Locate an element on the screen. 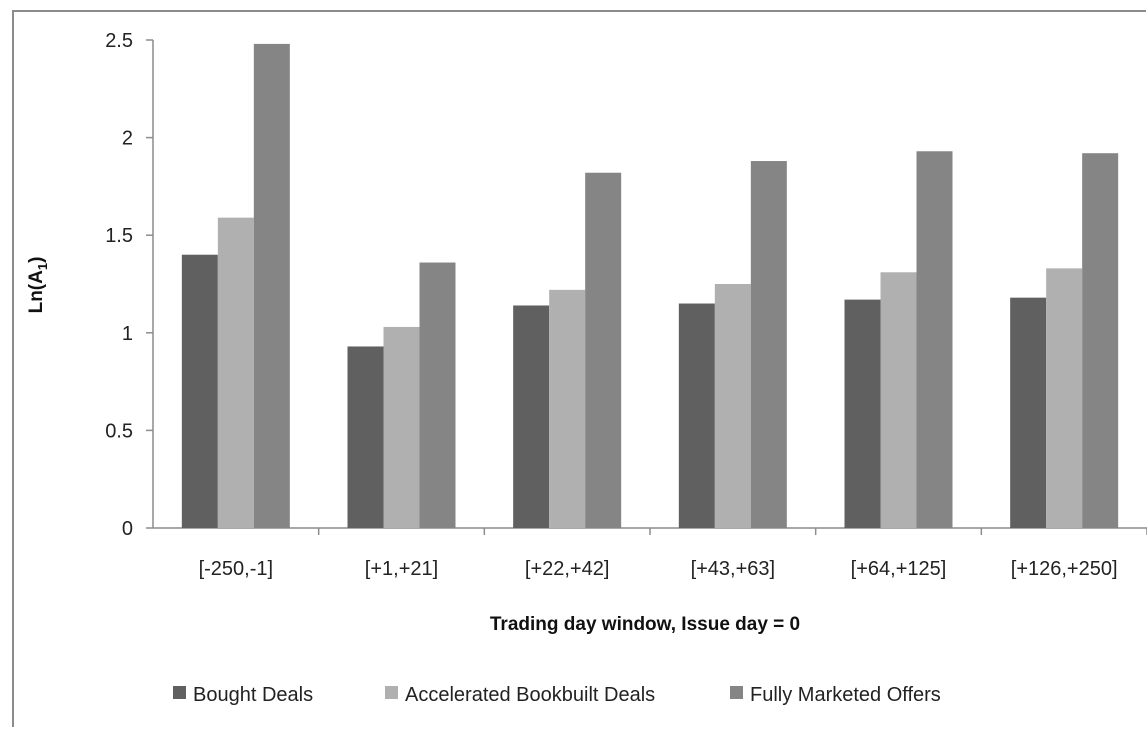 The image size is (1147, 729). legend-label: Bought Deals is located at coordinates (253, 695).